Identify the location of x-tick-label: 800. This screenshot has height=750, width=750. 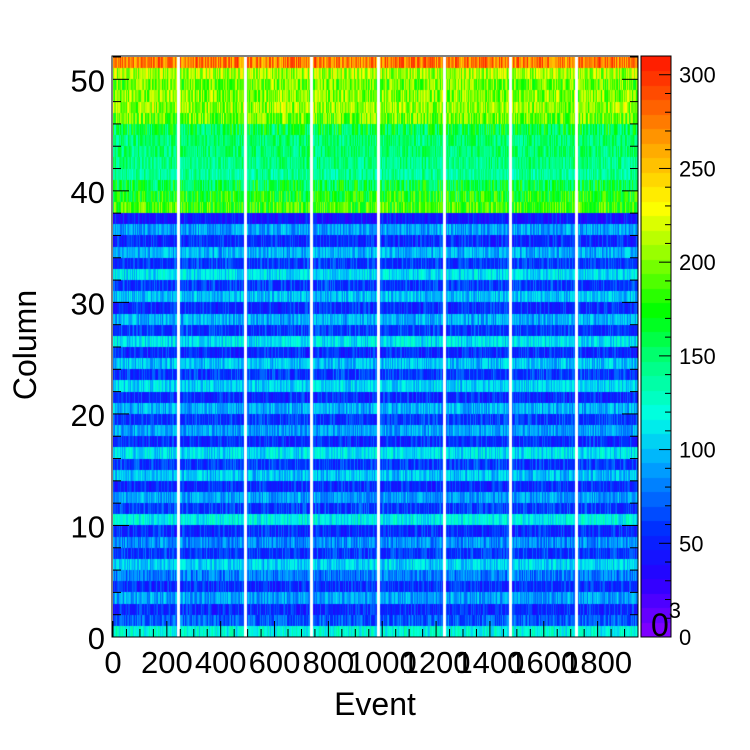
(329, 662).